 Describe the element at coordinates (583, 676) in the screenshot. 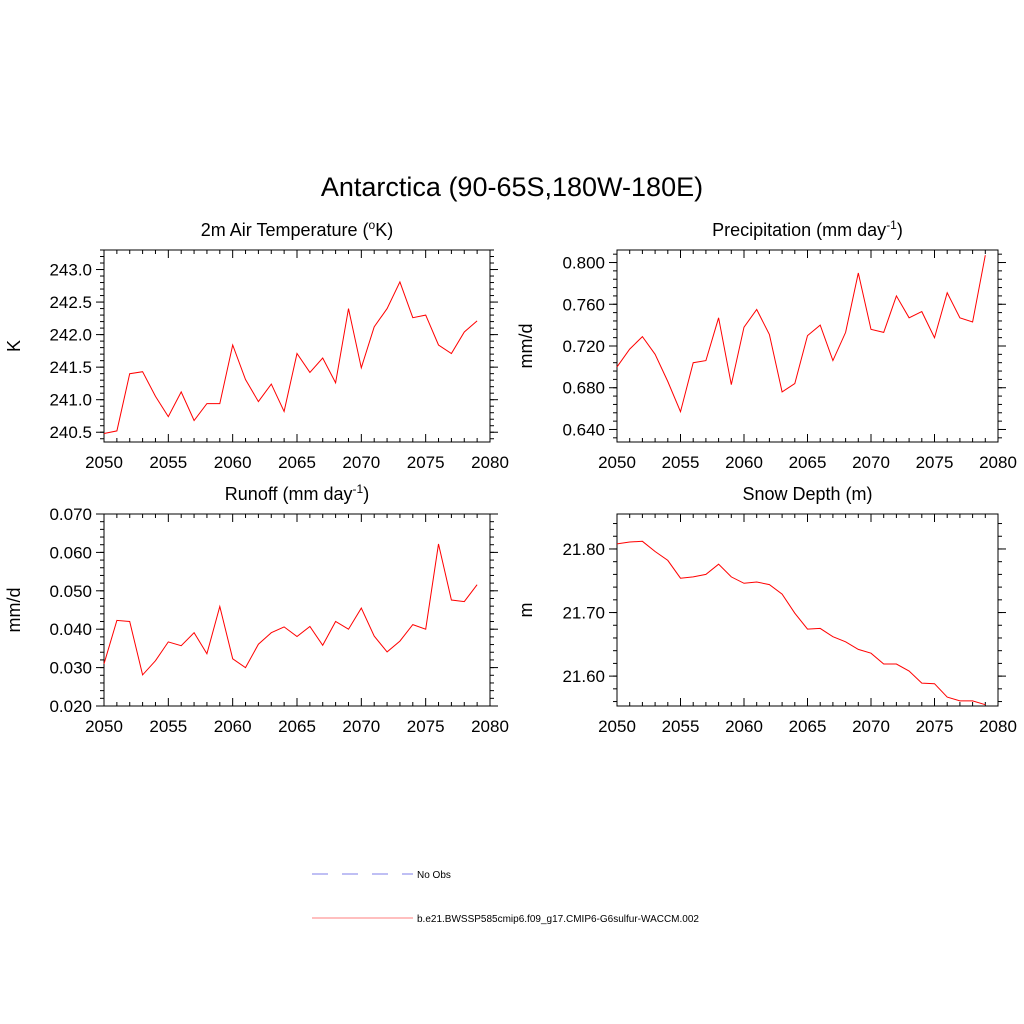

I see `y-tick-label: 21.60` at that location.